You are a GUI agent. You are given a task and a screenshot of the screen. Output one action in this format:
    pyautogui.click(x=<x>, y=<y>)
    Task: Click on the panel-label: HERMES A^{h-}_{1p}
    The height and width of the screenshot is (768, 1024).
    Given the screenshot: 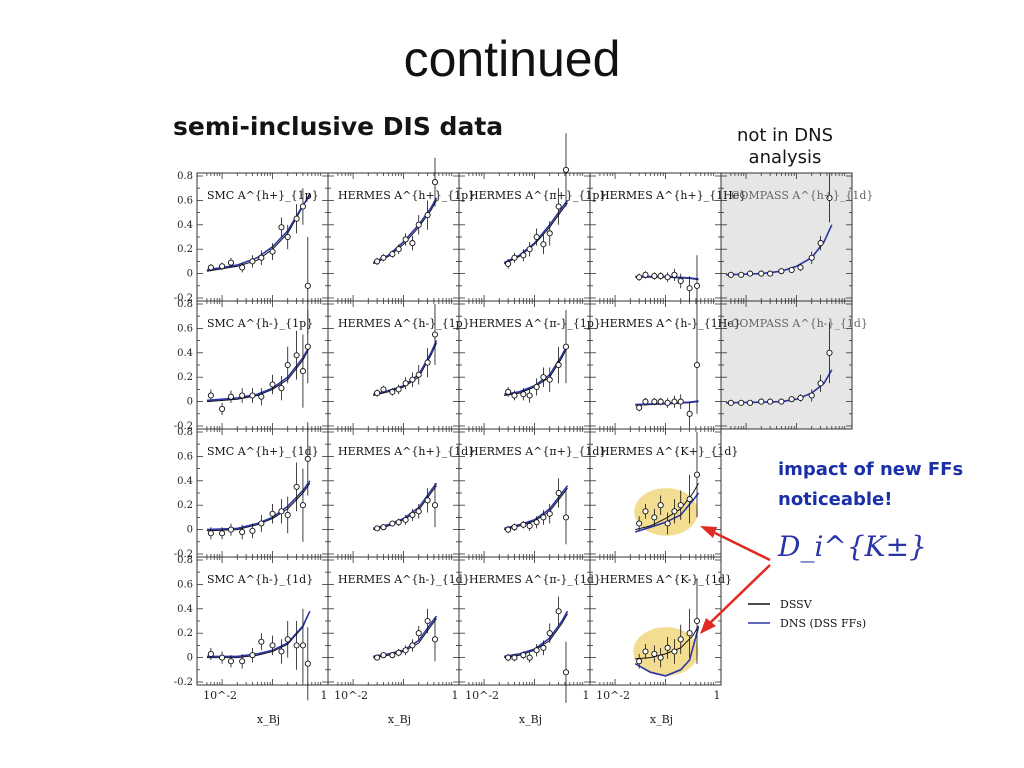 What is the action you would take?
    pyautogui.click(x=404, y=323)
    